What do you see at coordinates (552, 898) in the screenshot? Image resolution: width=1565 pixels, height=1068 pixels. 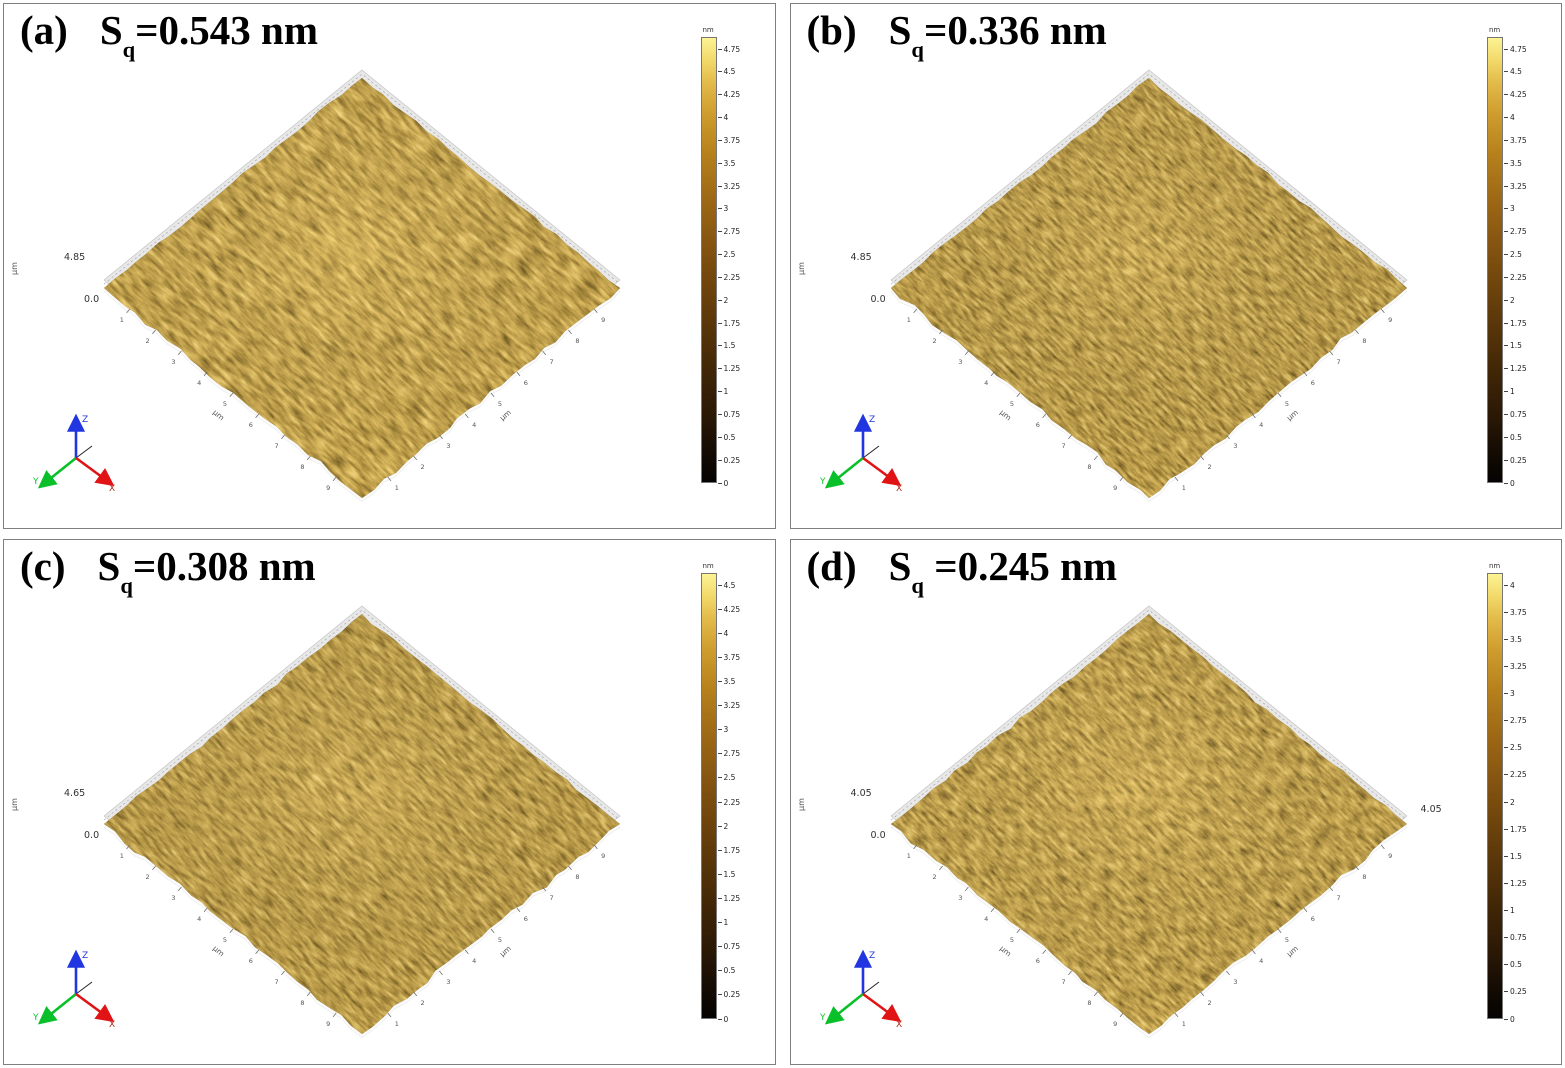 I see `svg-text: 7` at bounding box center [552, 898].